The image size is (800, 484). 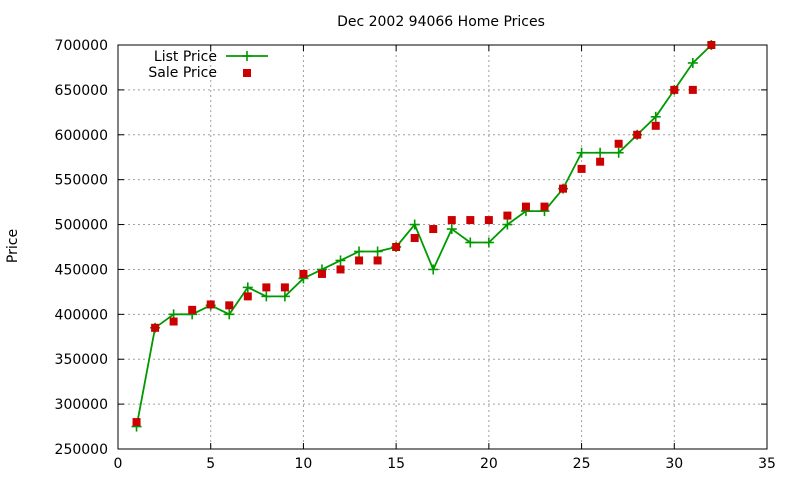 I want to click on y-tick-label: 350000, so click(x=81, y=360).